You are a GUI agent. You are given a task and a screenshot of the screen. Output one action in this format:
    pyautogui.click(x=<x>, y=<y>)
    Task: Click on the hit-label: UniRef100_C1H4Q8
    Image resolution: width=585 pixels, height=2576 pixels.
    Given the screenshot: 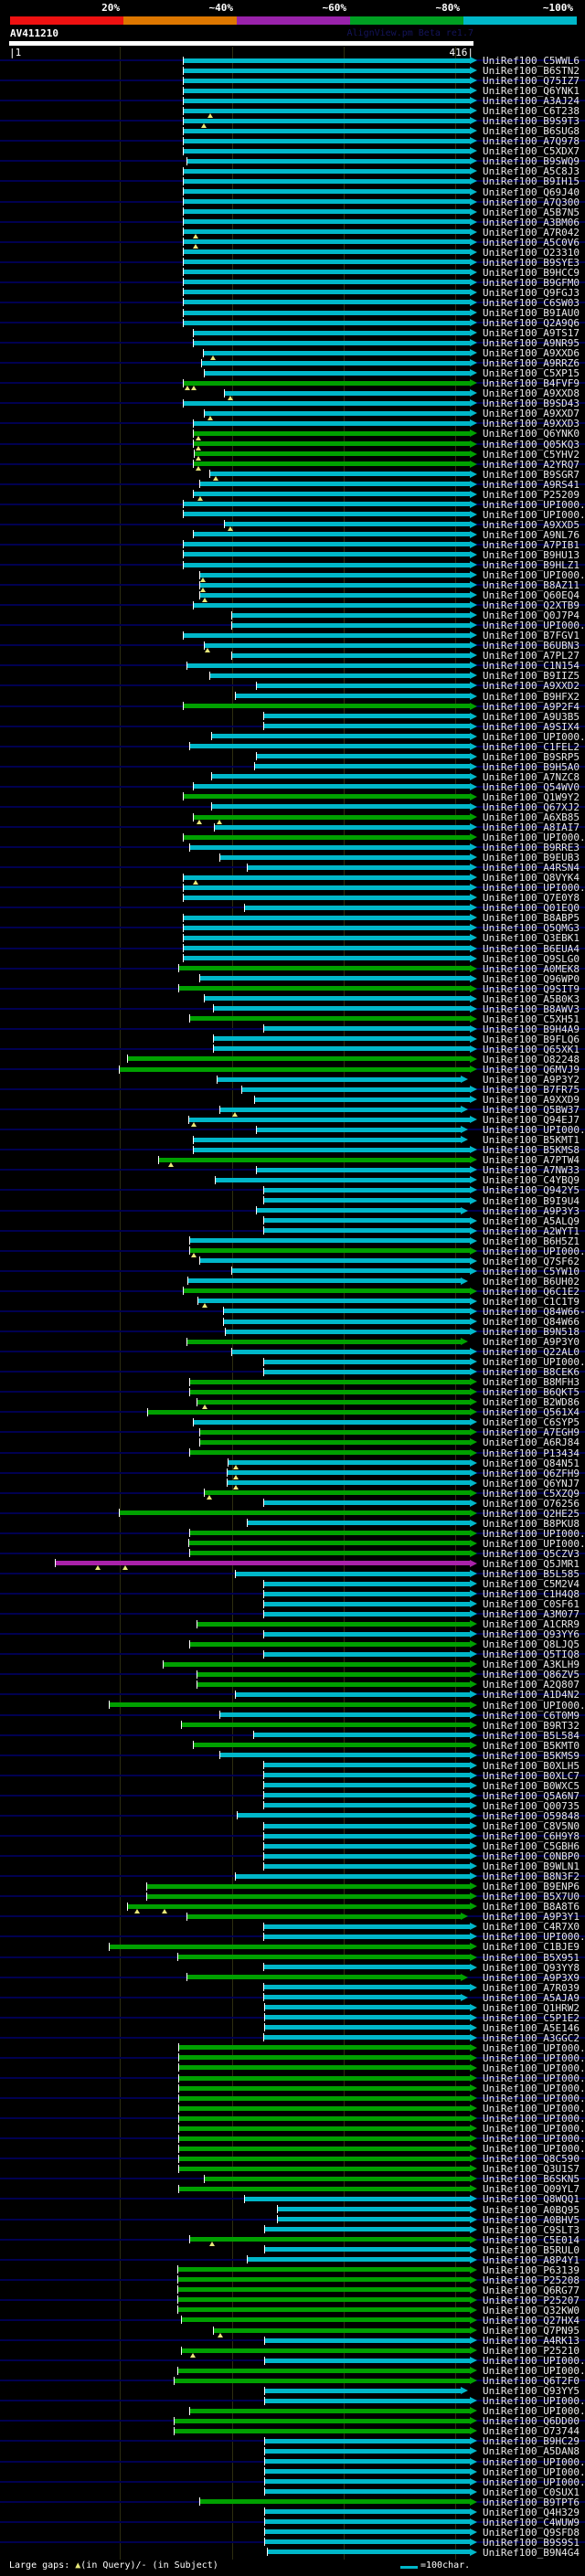 What is the action you would take?
    pyautogui.click(x=532, y=1594)
    